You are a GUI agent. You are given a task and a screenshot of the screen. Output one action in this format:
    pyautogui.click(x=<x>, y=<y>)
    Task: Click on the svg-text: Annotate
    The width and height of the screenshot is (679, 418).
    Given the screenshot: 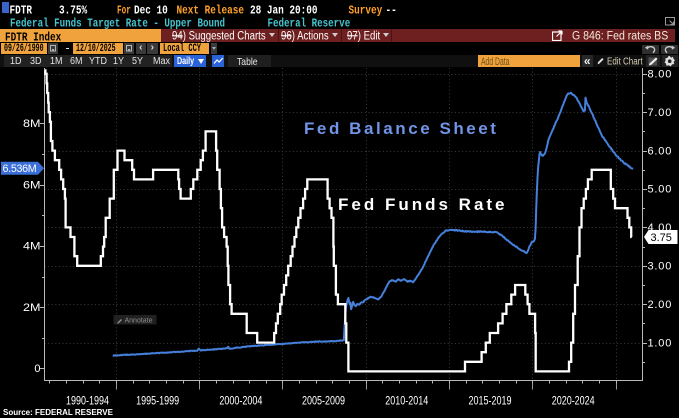 What is the action you would take?
    pyautogui.click(x=139, y=321)
    